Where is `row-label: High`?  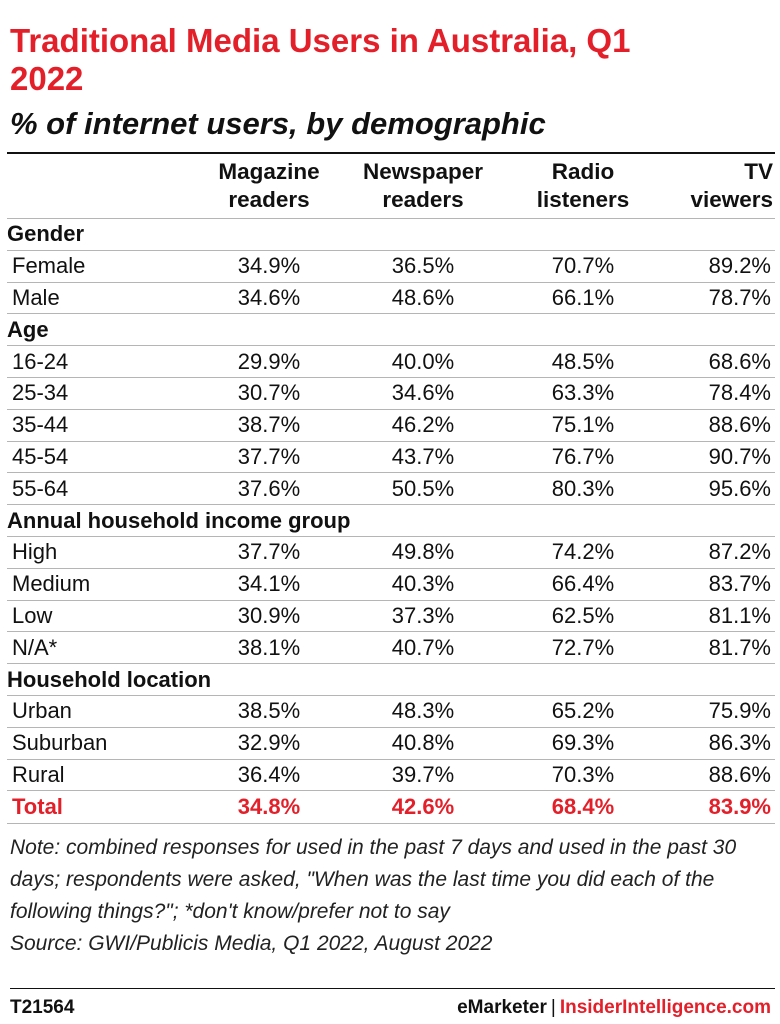 row-label: High is located at coordinates (101, 552).